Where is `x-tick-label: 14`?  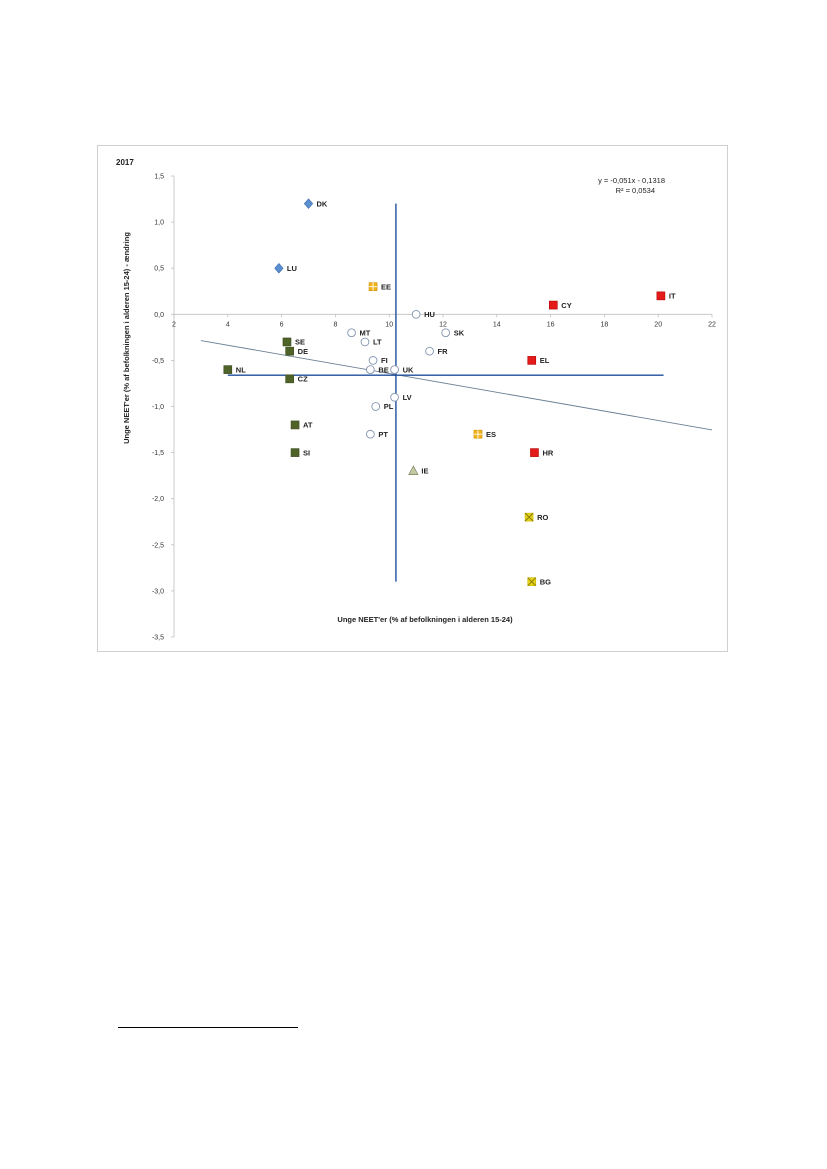
x-tick-label: 14 is located at coordinates (497, 324).